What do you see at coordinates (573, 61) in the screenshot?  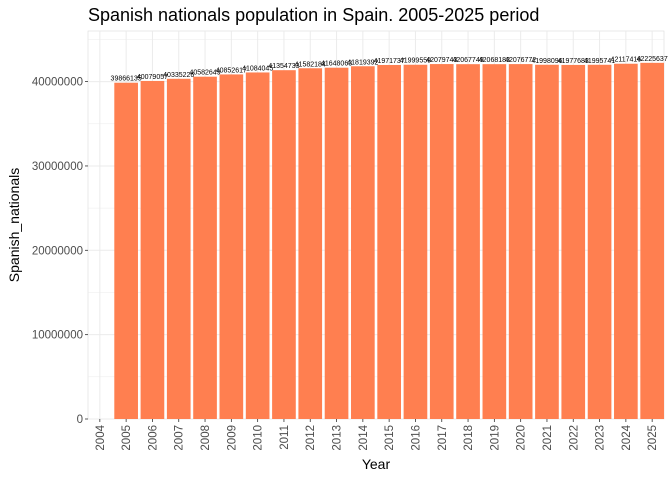 I see `data-label-2022: 41977683` at bounding box center [573, 61].